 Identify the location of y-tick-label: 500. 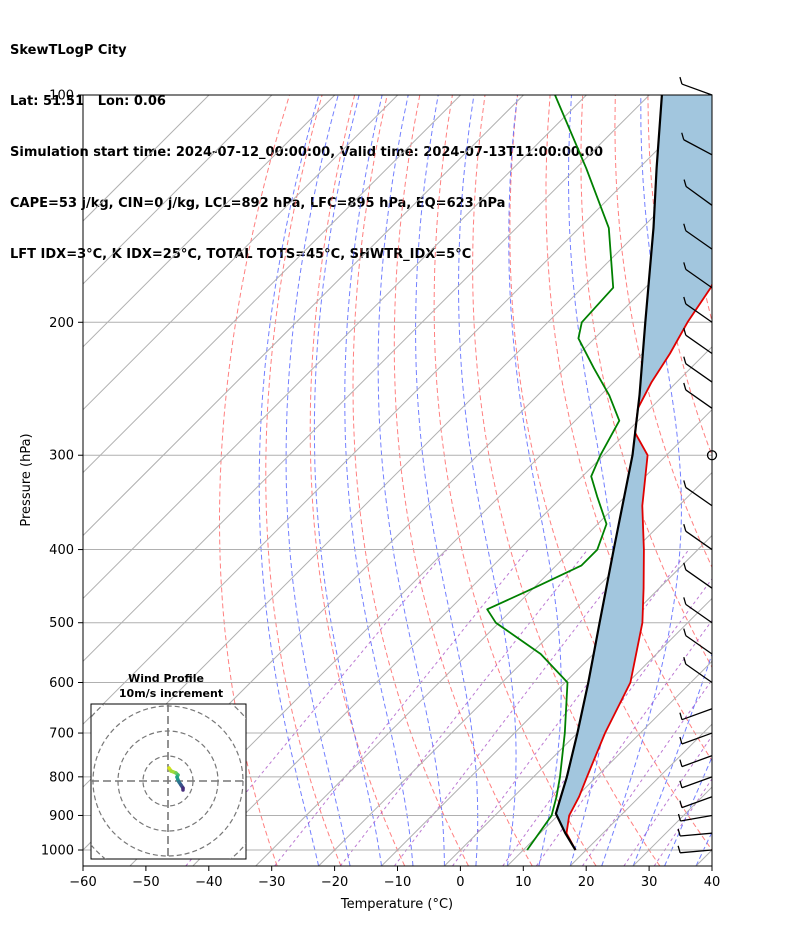
(61, 623).